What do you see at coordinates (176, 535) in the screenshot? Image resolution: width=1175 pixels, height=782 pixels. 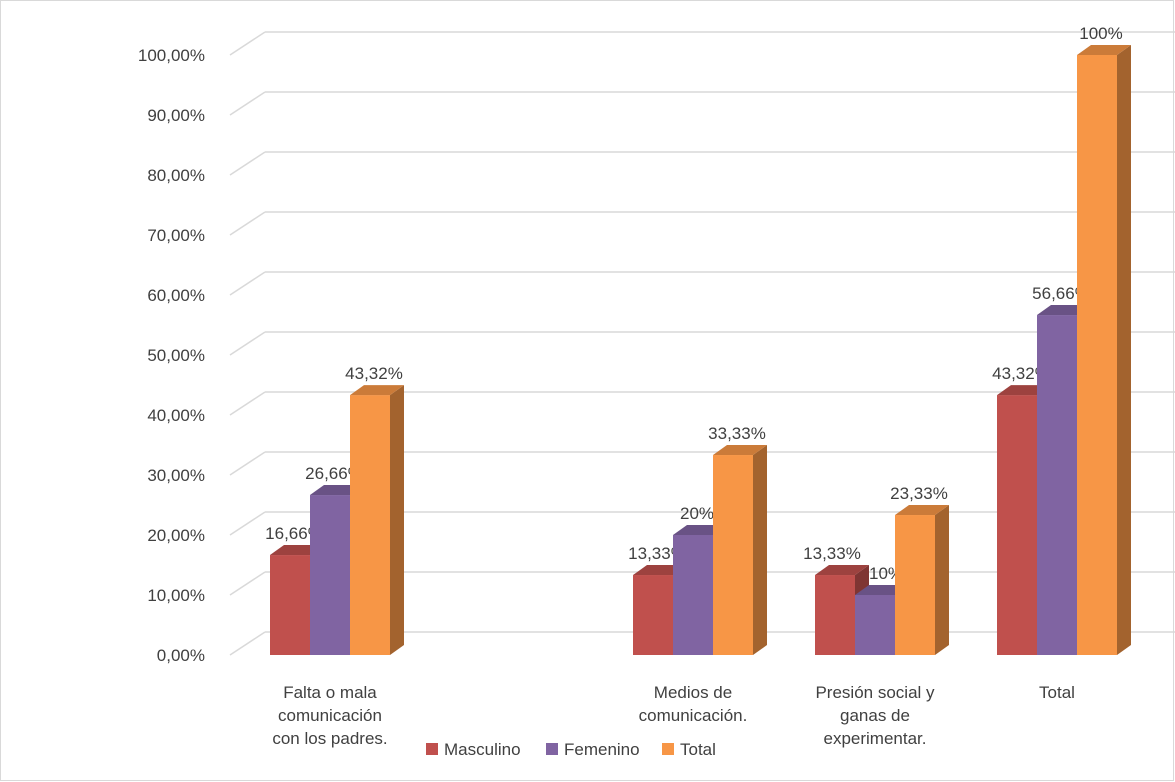 I see `y-tick-label: 20,00%` at bounding box center [176, 535].